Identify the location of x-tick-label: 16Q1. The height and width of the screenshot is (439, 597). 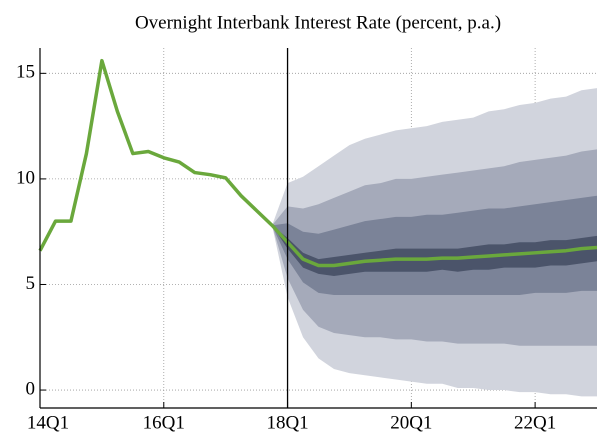
(164, 422).